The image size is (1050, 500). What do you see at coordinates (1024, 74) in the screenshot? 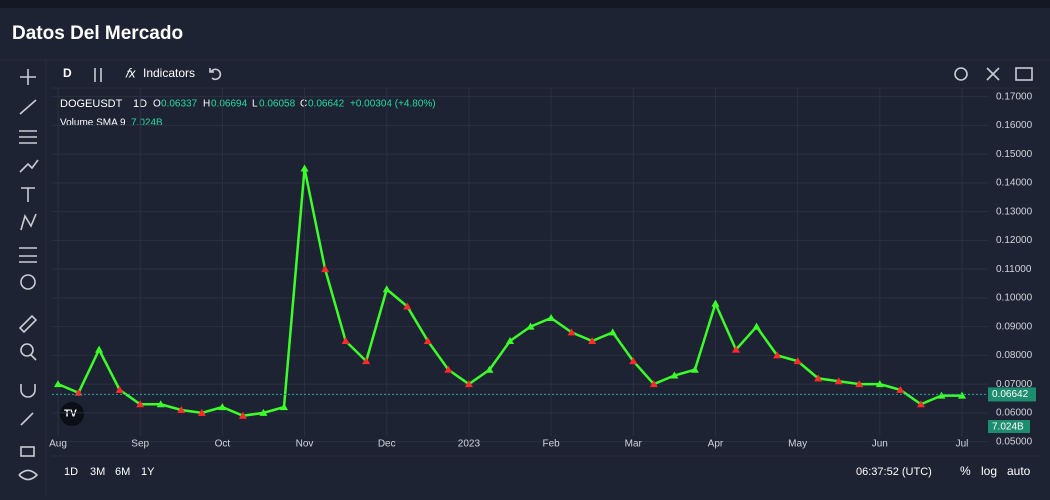
I see `screenshot` at bounding box center [1024, 74].